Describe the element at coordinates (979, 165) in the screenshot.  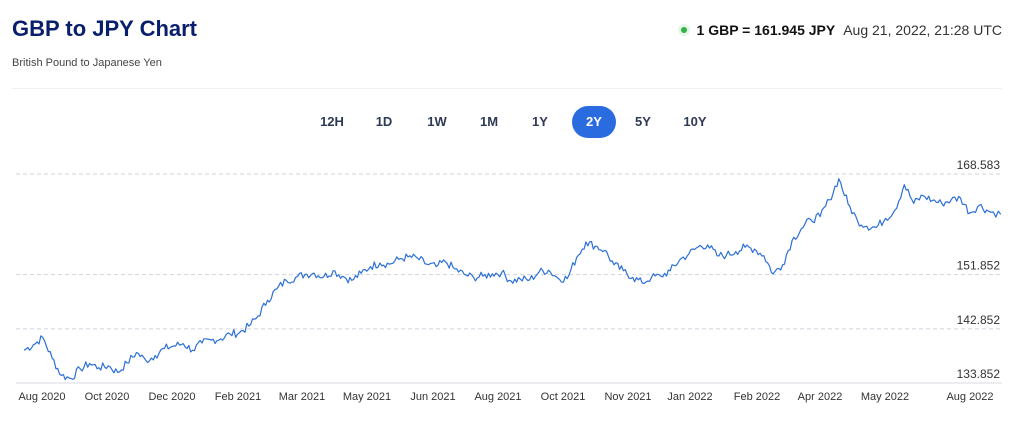
I see `y-tick-label: 168.583` at that location.